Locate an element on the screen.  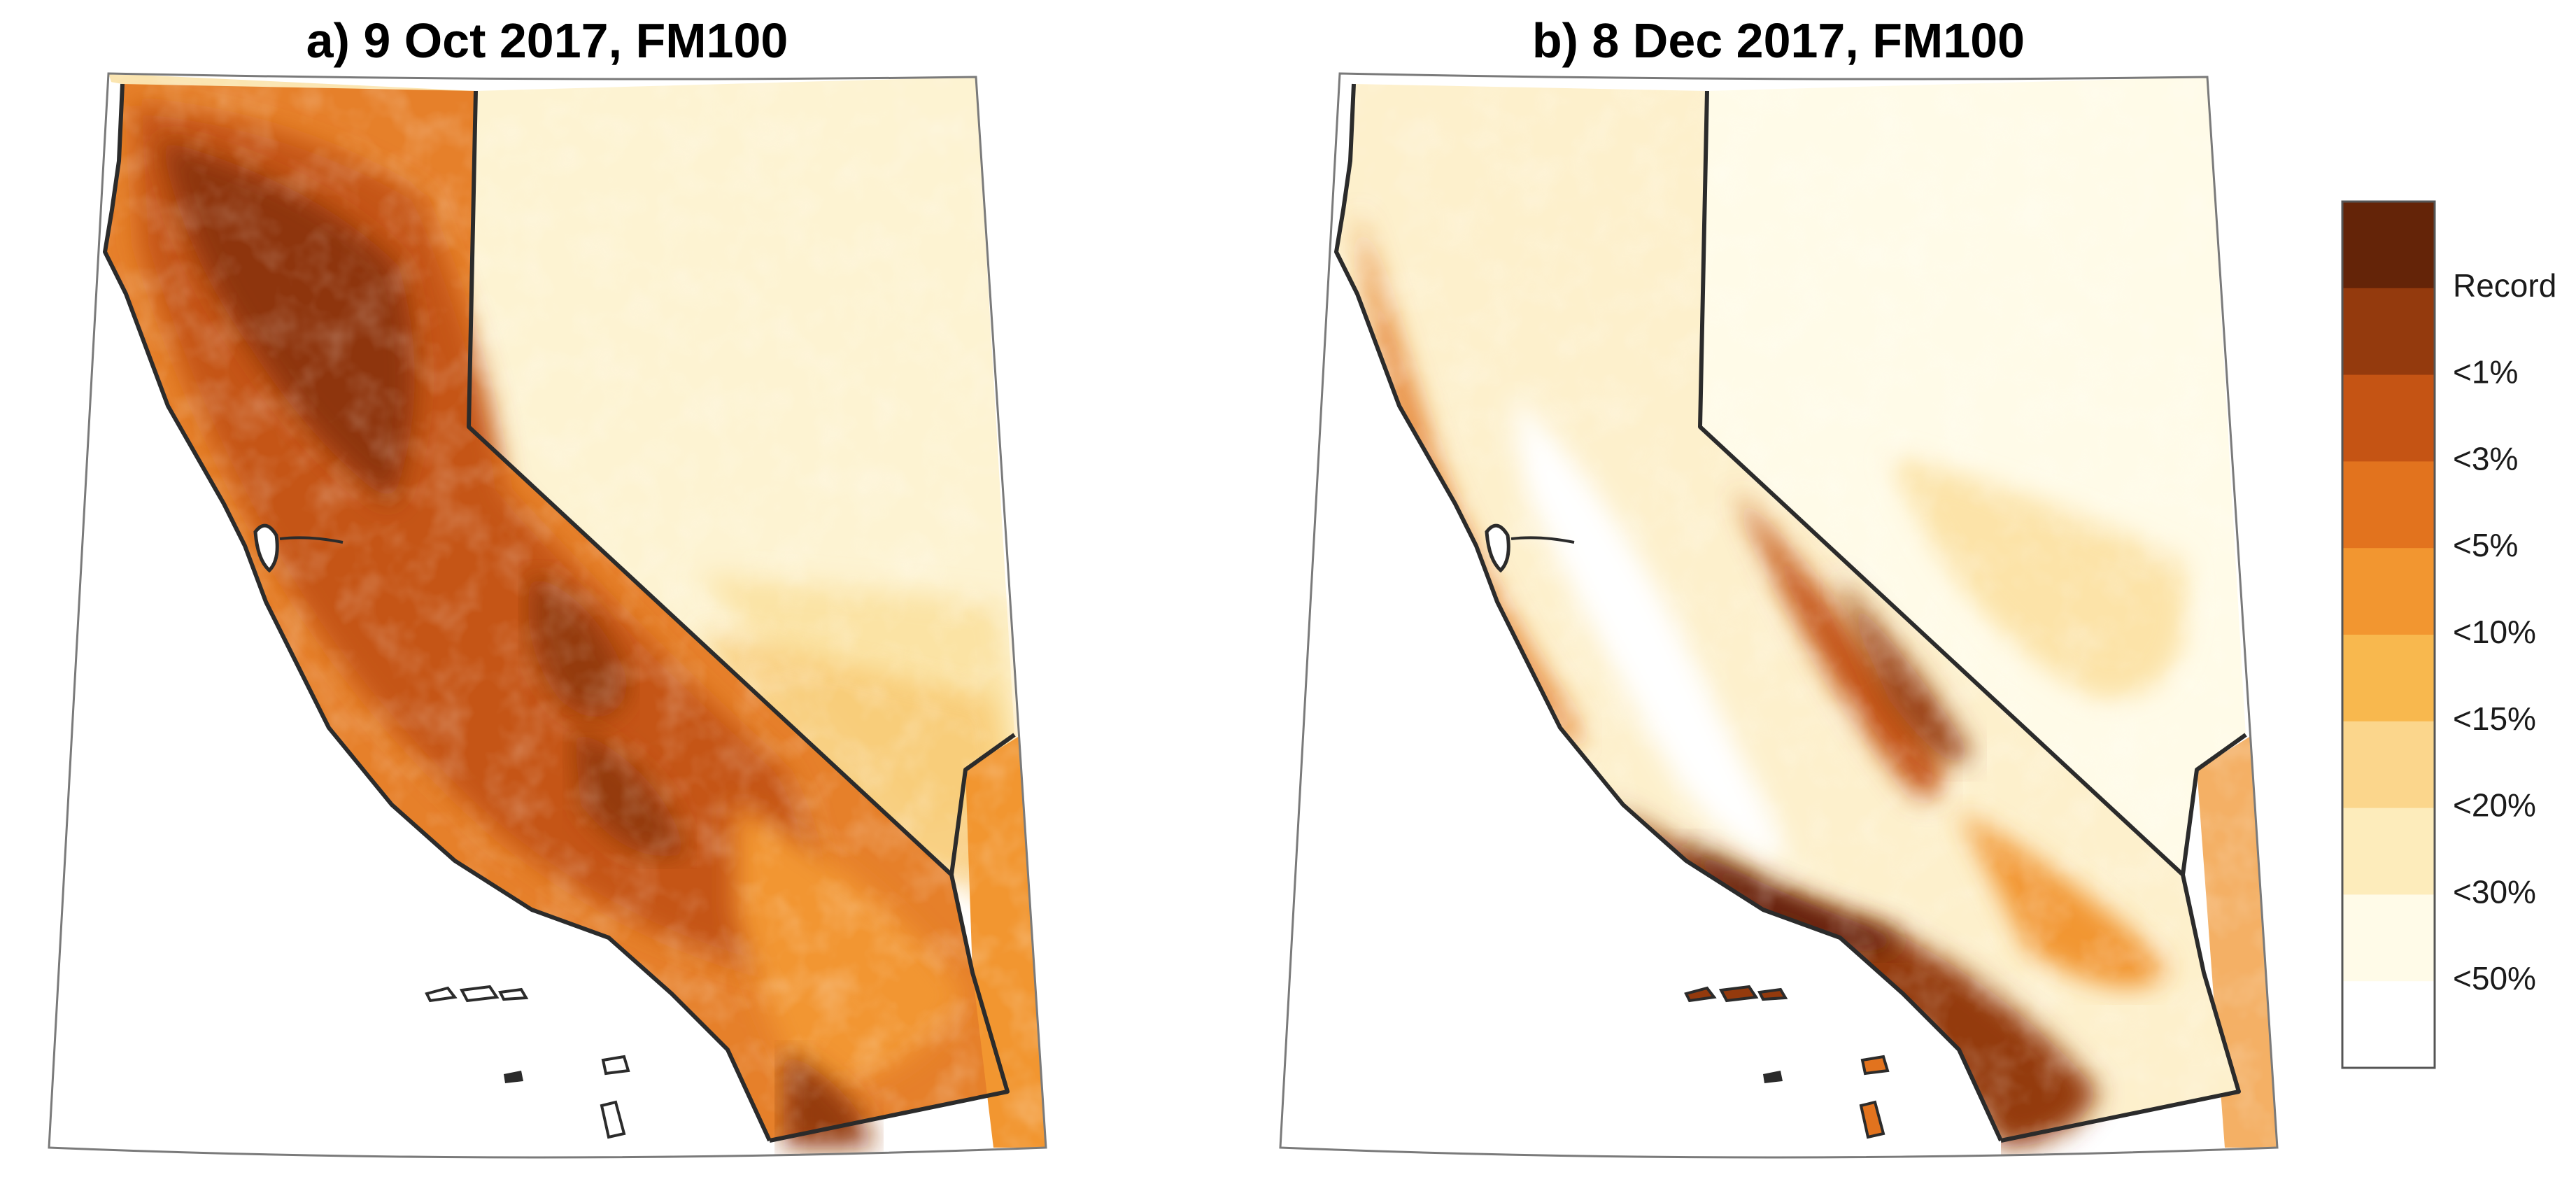
colorbar-label: <20% is located at coordinates (2494, 805).